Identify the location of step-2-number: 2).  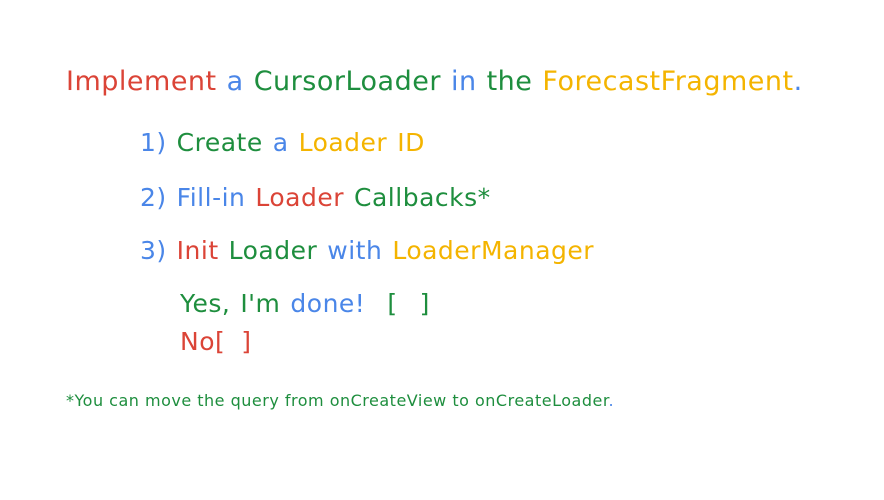
(153, 197).